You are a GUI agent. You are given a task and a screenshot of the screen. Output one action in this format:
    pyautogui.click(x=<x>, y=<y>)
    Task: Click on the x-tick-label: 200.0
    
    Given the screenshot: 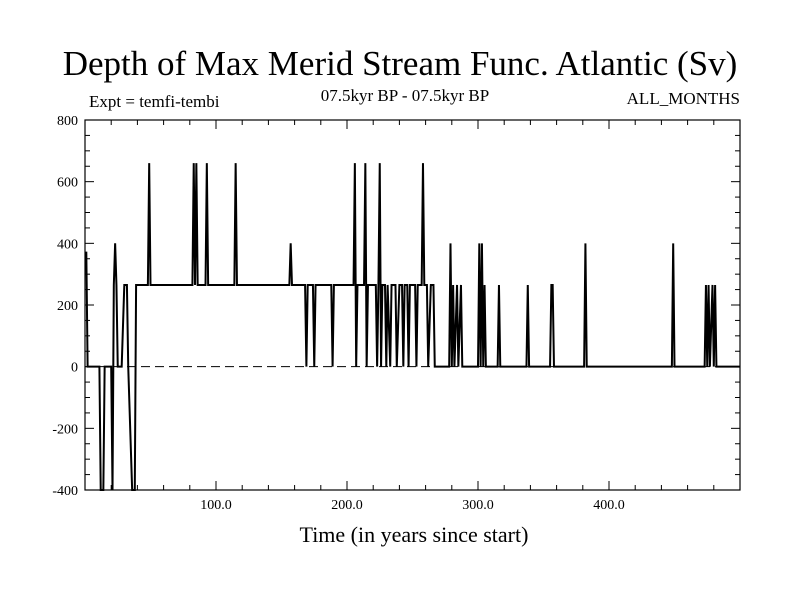 What is the action you would take?
    pyautogui.click(x=347, y=505)
    